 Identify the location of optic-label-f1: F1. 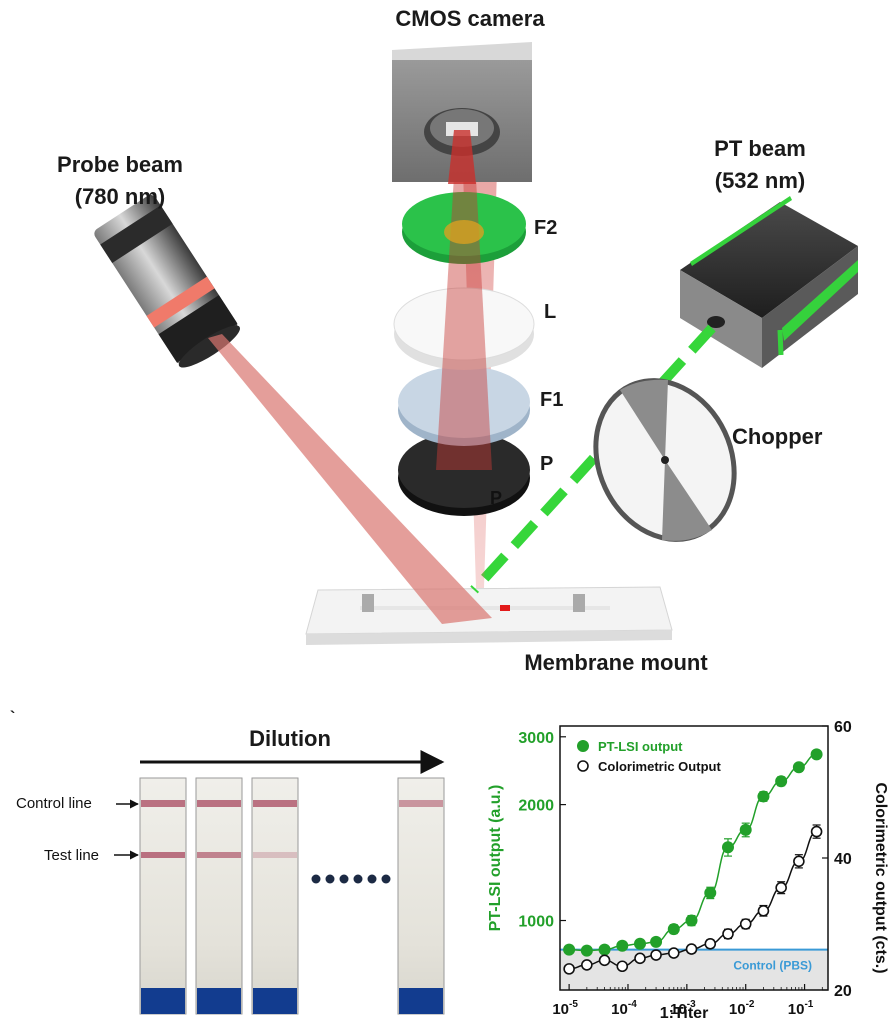
(551, 400).